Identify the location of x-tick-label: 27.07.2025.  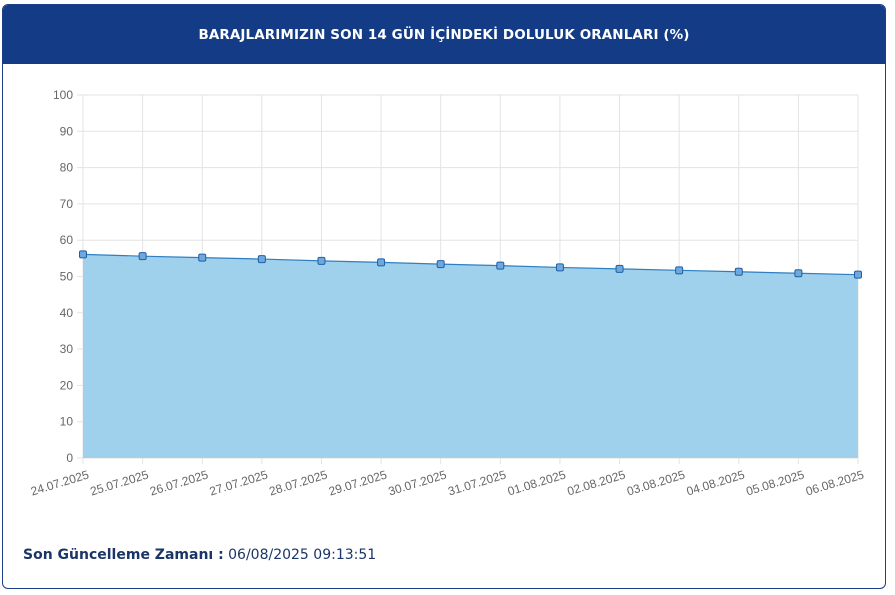
(239, 482).